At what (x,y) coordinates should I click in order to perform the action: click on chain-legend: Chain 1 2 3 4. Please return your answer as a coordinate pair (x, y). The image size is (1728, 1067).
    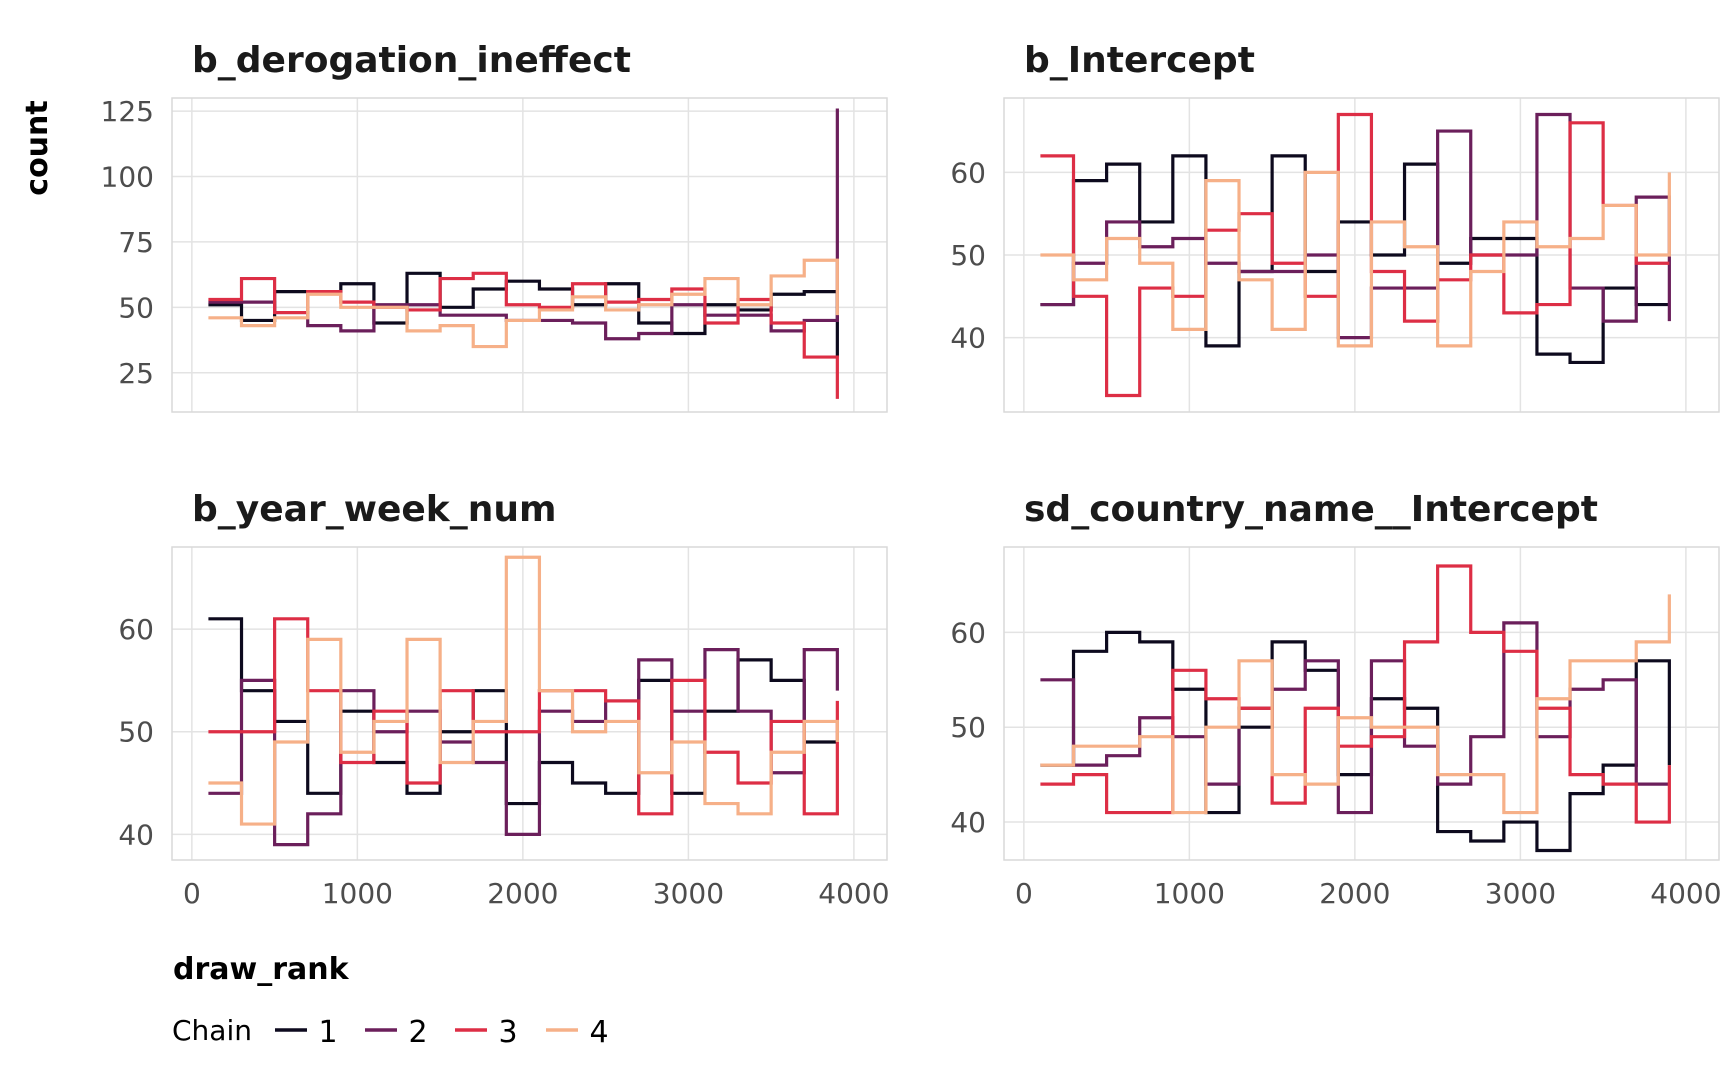
    Looking at the image, I should click on (390, 1032).